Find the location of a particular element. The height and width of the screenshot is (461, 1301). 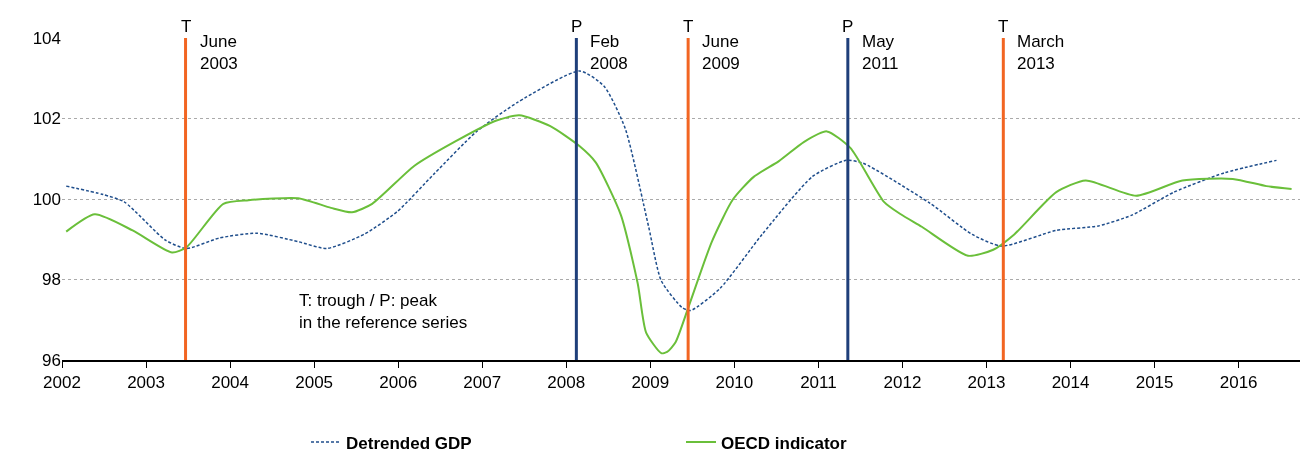

annotation: March 2013 is located at coordinates (1041, 53).